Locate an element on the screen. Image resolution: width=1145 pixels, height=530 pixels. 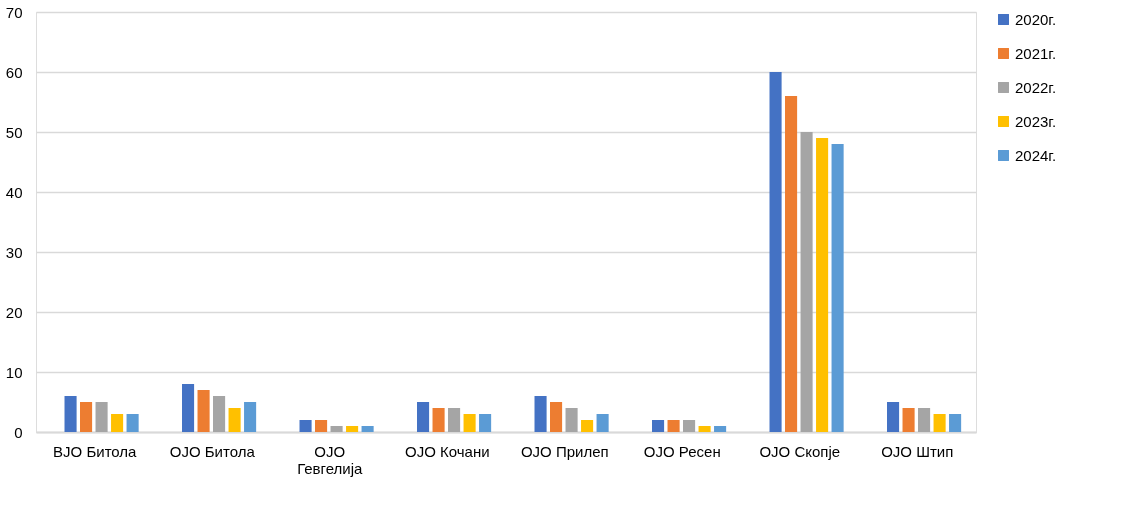
y-tick-label: 20 is located at coordinates (14, 312).